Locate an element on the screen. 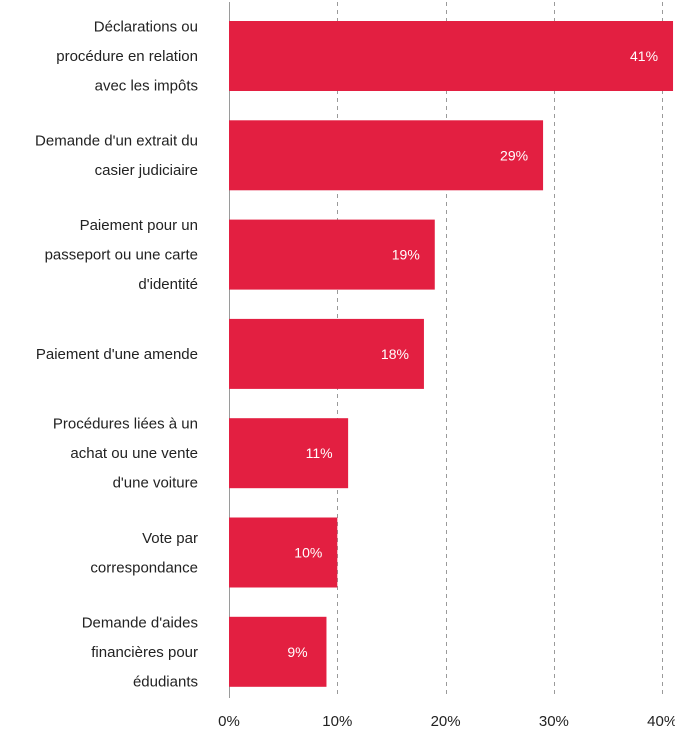 The image size is (675, 743). category-label: casier judiciaire is located at coordinates (146, 170).